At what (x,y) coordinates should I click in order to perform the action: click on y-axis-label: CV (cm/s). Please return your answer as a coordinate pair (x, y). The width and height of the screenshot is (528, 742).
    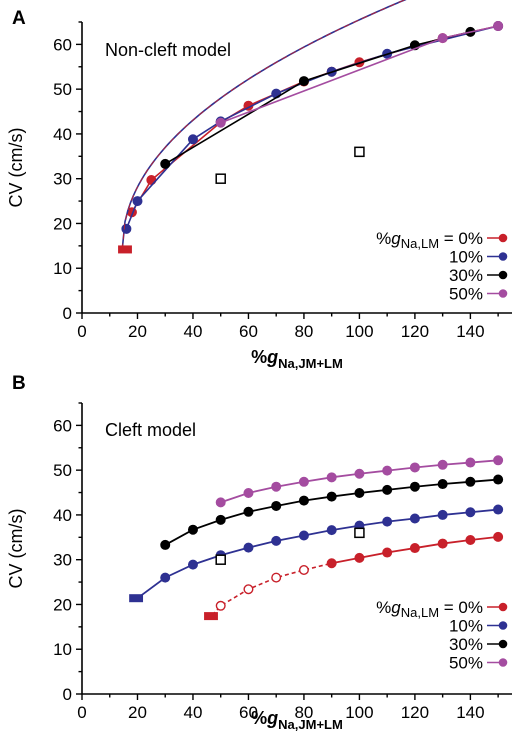
    Looking at the image, I should click on (16, 549).